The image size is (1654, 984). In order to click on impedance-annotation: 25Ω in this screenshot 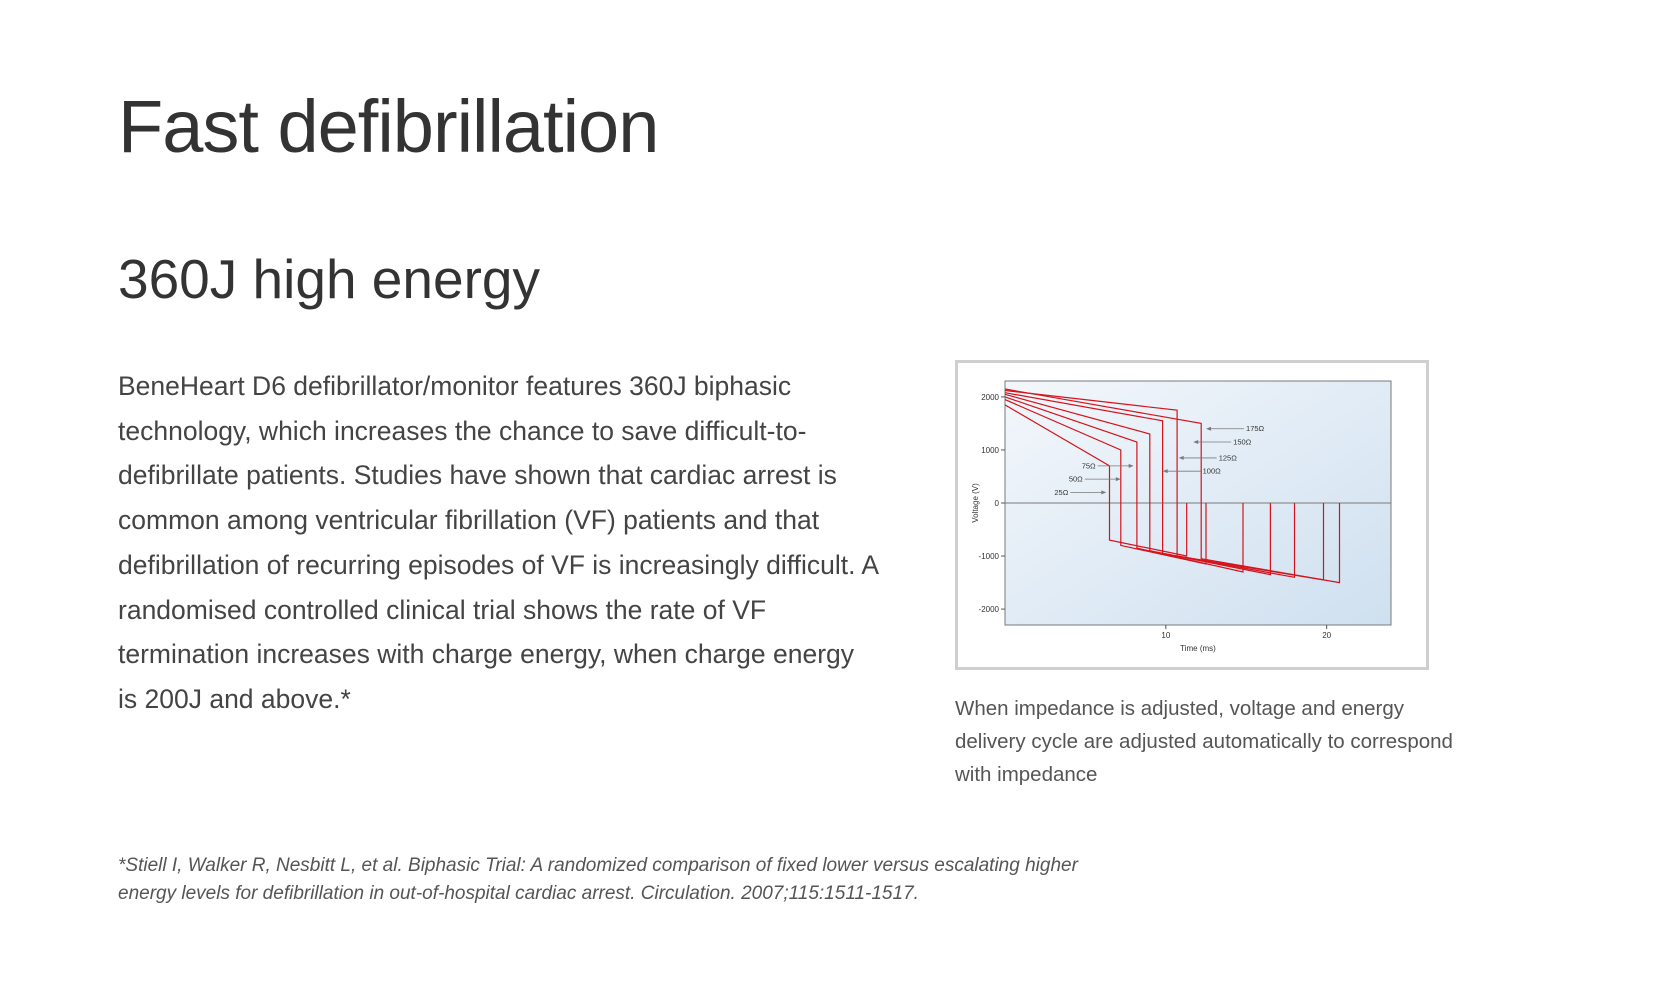, I will do `click(1080, 492)`.